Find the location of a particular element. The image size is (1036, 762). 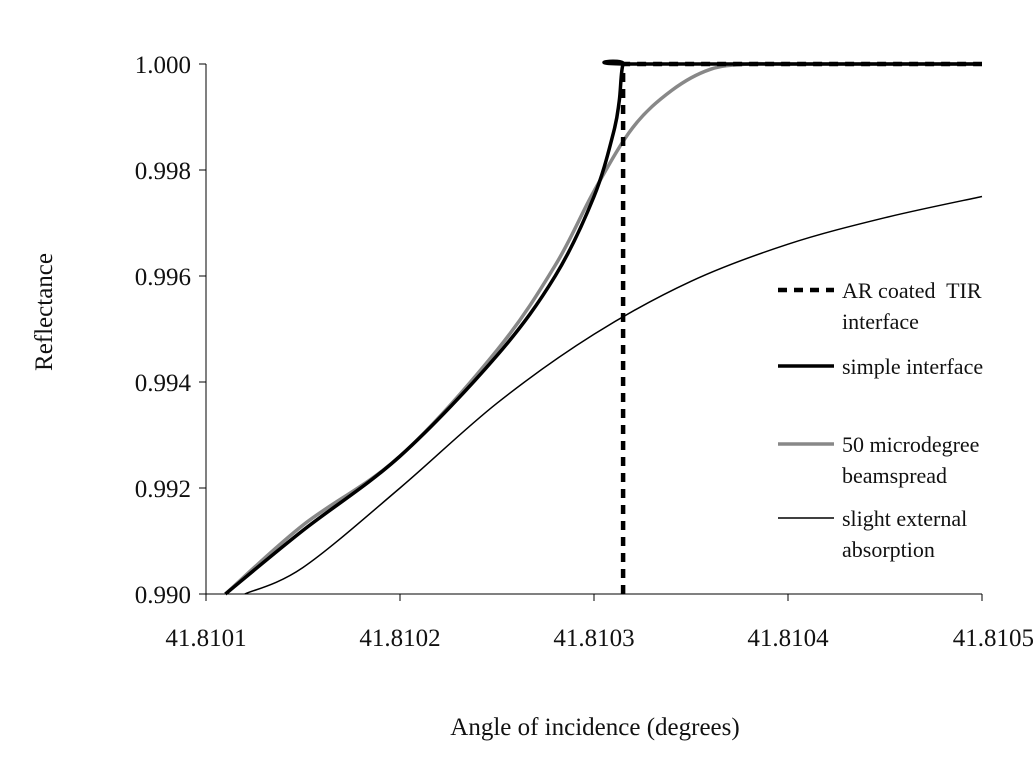

legend-label-3: slight external is located at coordinates (904, 518).